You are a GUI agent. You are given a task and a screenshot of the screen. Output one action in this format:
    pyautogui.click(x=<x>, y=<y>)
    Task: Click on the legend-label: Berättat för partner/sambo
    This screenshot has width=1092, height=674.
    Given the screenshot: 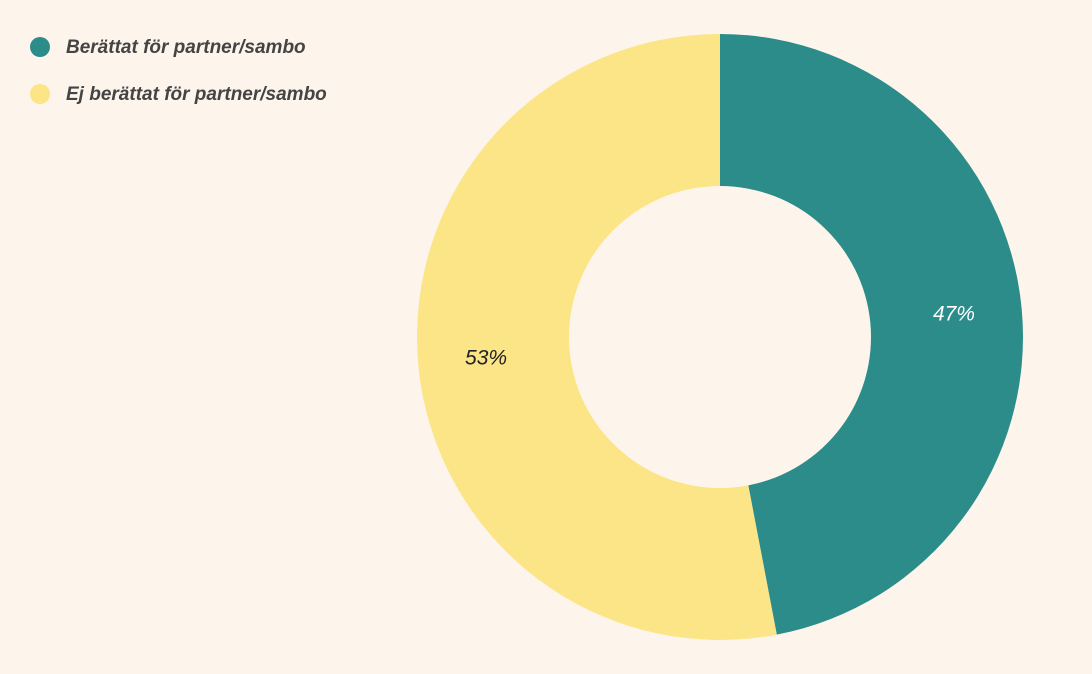 What is the action you would take?
    pyautogui.click(x=186, y=47)
    